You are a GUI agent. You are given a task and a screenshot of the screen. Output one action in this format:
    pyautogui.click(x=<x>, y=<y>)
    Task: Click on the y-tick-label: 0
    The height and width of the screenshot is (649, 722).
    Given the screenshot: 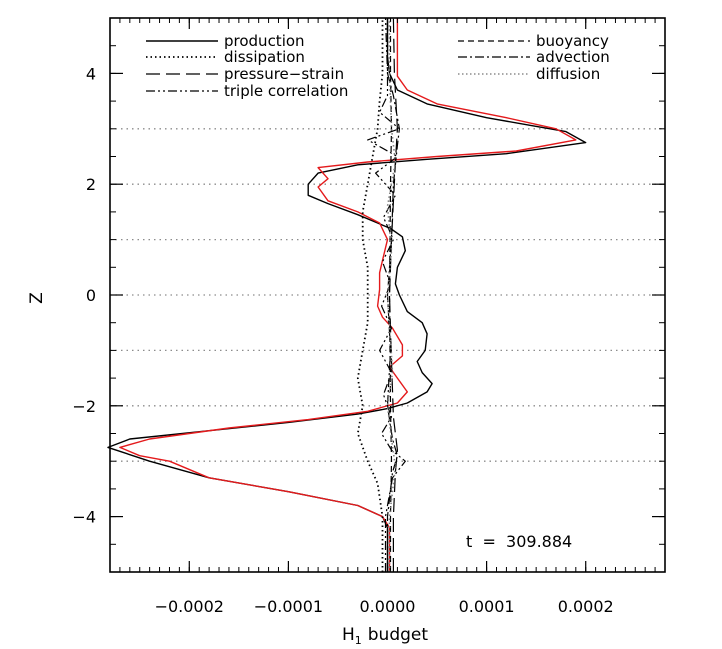 What is the action you would take?
    pyautogui.click(x=91, y=295)
    